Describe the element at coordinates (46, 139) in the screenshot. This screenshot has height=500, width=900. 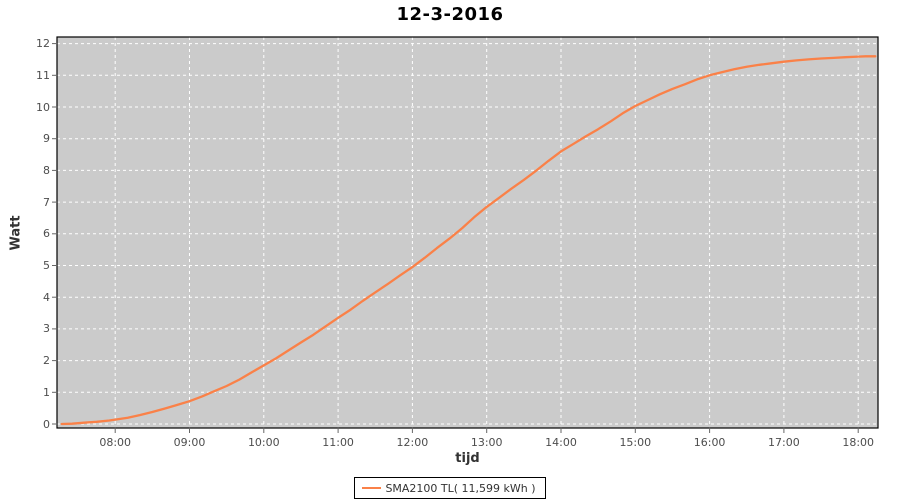
I see `y-tick-label: 9` at that location.